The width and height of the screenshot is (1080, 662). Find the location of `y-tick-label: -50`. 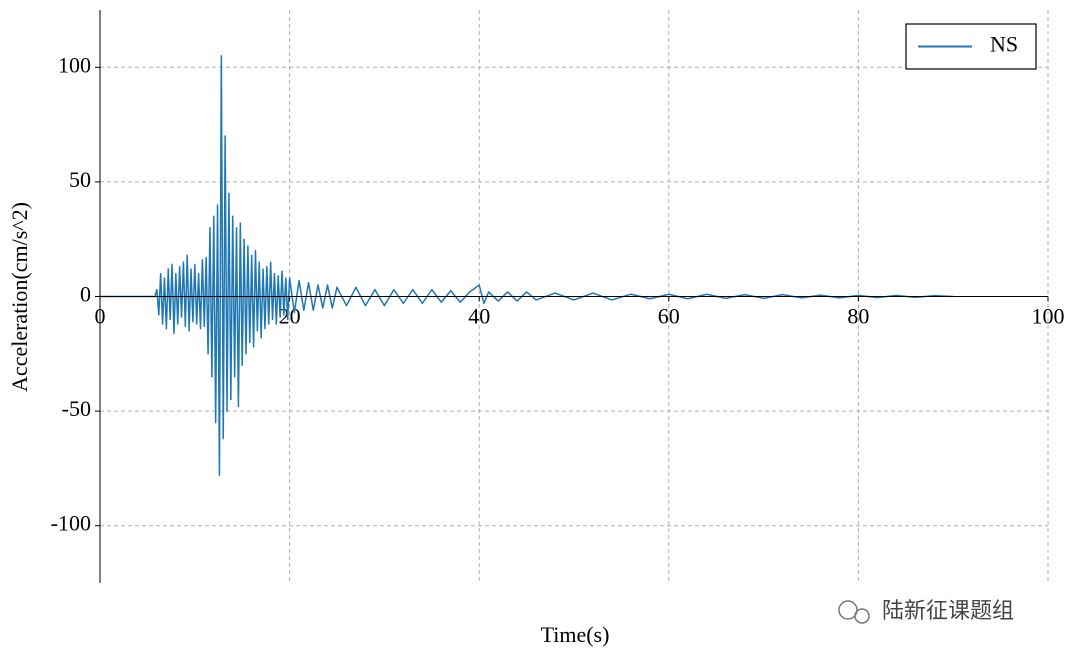

y-tick-label: -50 is located at coordinates (76, 408).